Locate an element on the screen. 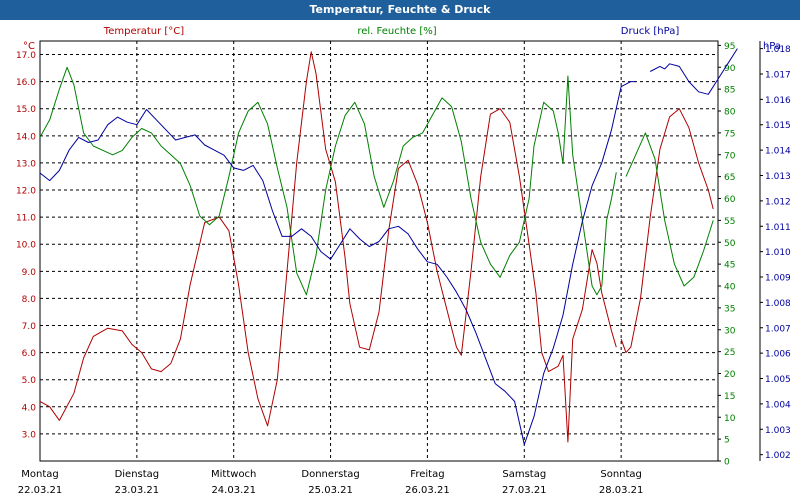 This screenshot has height=500, width=800. humidity-tick-label: 60 is located at coordinates (730, 200).